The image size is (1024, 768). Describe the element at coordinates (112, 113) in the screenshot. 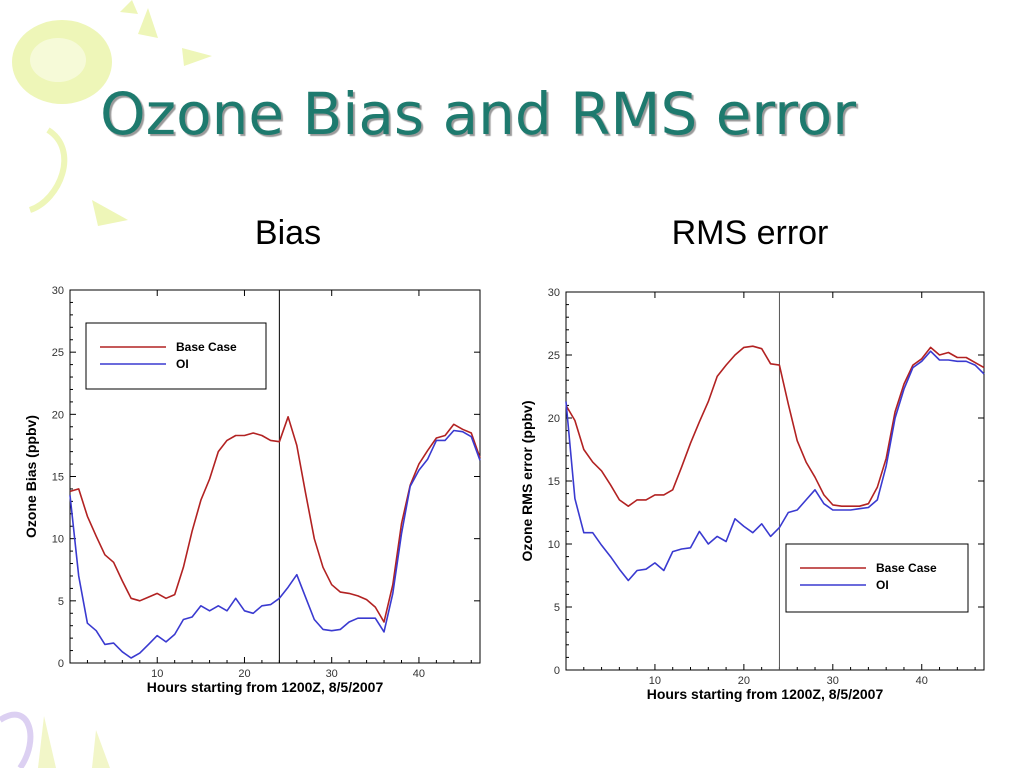

I see `sun-decoration` at that location.